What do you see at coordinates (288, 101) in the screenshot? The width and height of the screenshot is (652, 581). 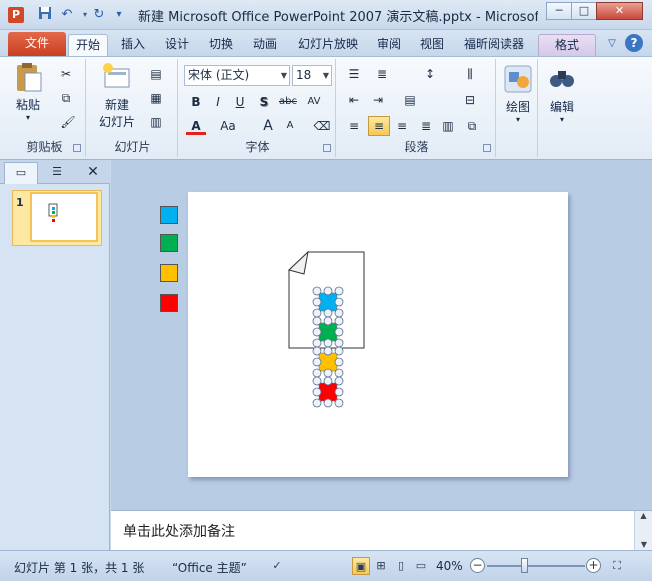 I see `strikethrough-button: abc` at bounding box center [288, 101].